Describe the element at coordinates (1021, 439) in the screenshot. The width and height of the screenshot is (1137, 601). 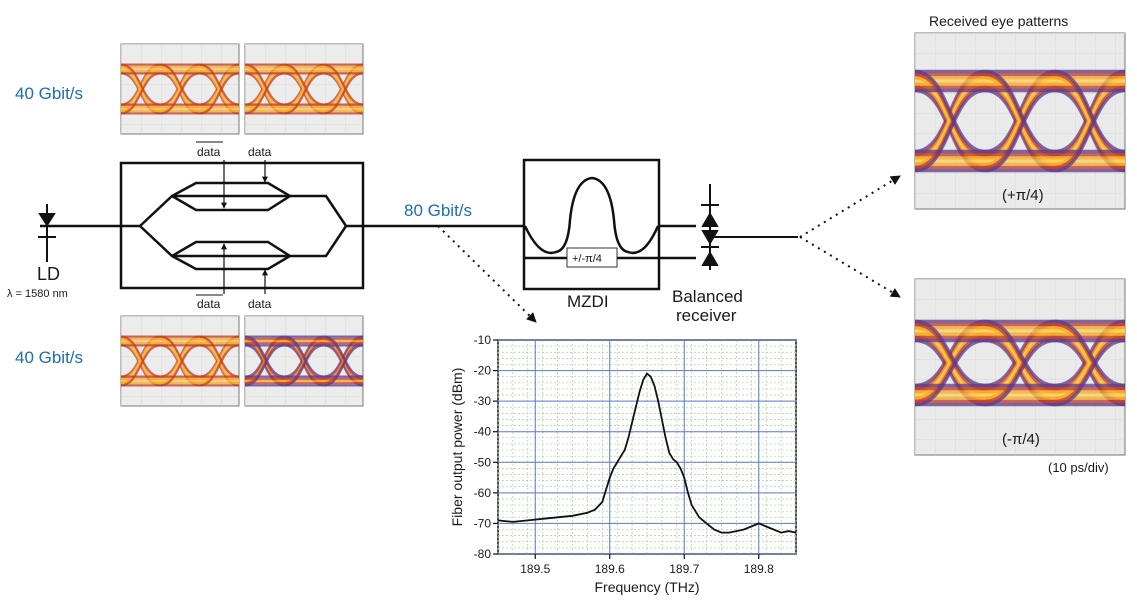
I see `eye-minus-label: (-π/4)` at that location.